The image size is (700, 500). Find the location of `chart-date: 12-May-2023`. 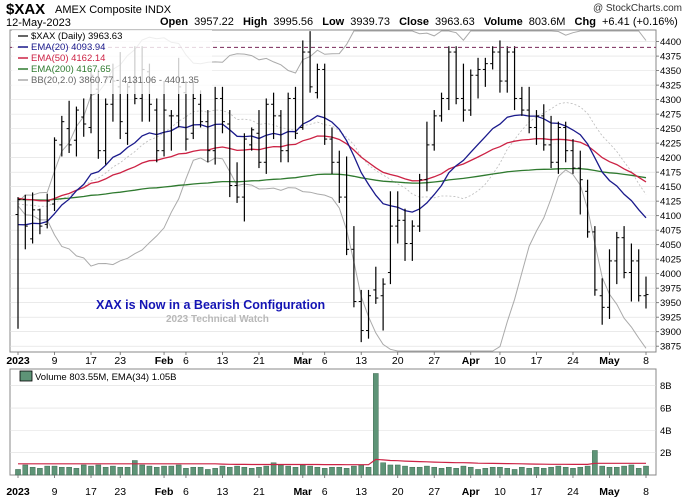

chart-date: 12-May-2023 is located at coordinates (38, 23).